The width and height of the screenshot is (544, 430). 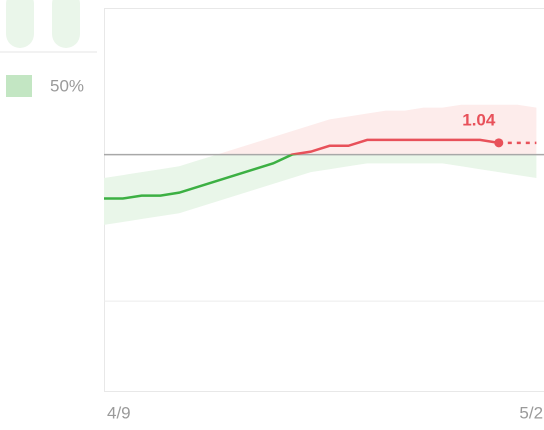 What do you see at coordinates (19, 86) in the screenshot?
I see `legend-swatch` at bounding box center [19, 86].